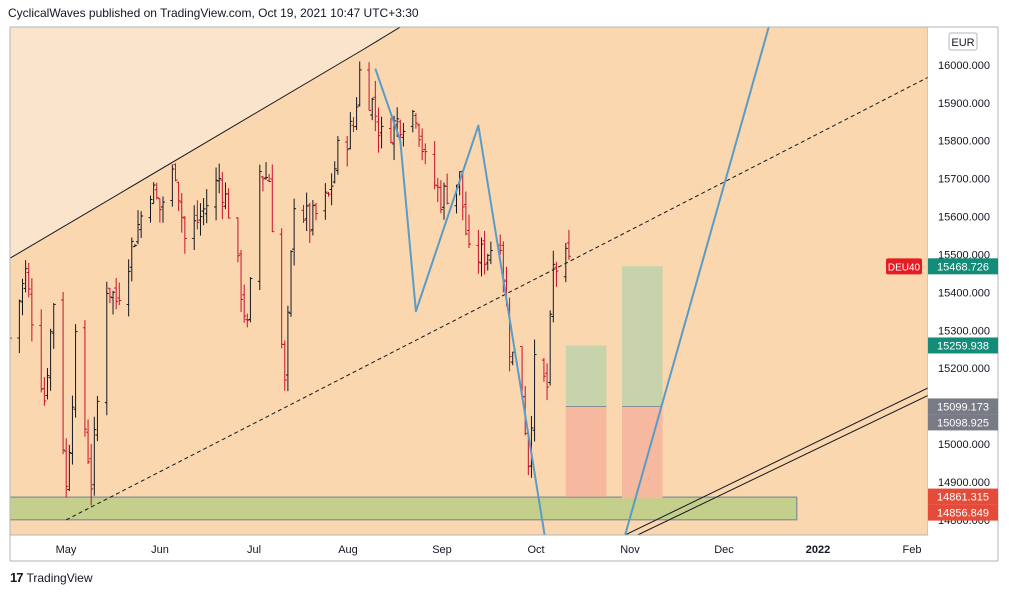 This screenshot has width=1009, height=603. Describe the element at coordinates (964, 218) in the screenshot. I see `y-tick-label: 15600.000` at that location.